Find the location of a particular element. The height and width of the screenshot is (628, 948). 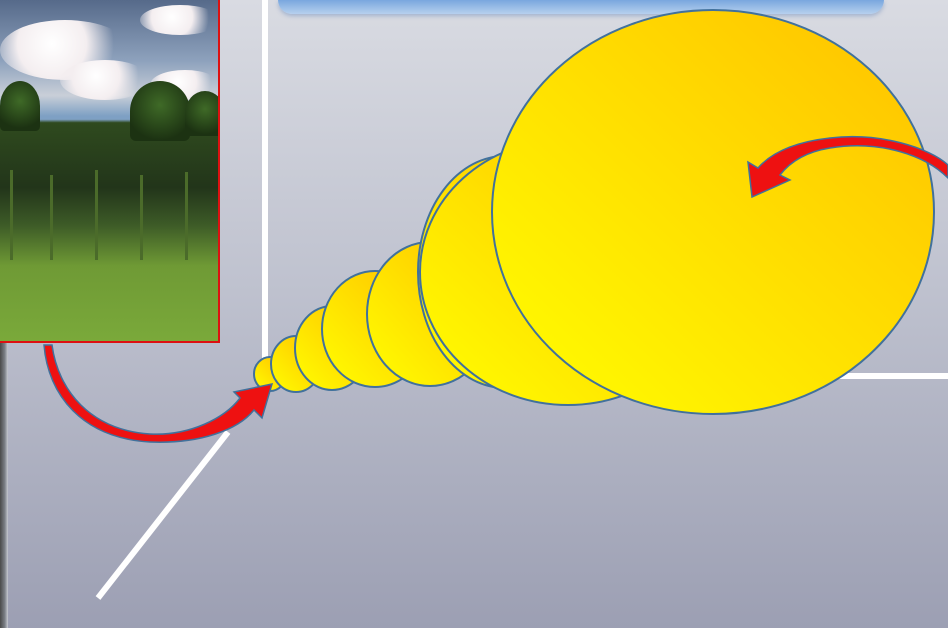

frame-line-diagonal is located at coordinates (163, 515).